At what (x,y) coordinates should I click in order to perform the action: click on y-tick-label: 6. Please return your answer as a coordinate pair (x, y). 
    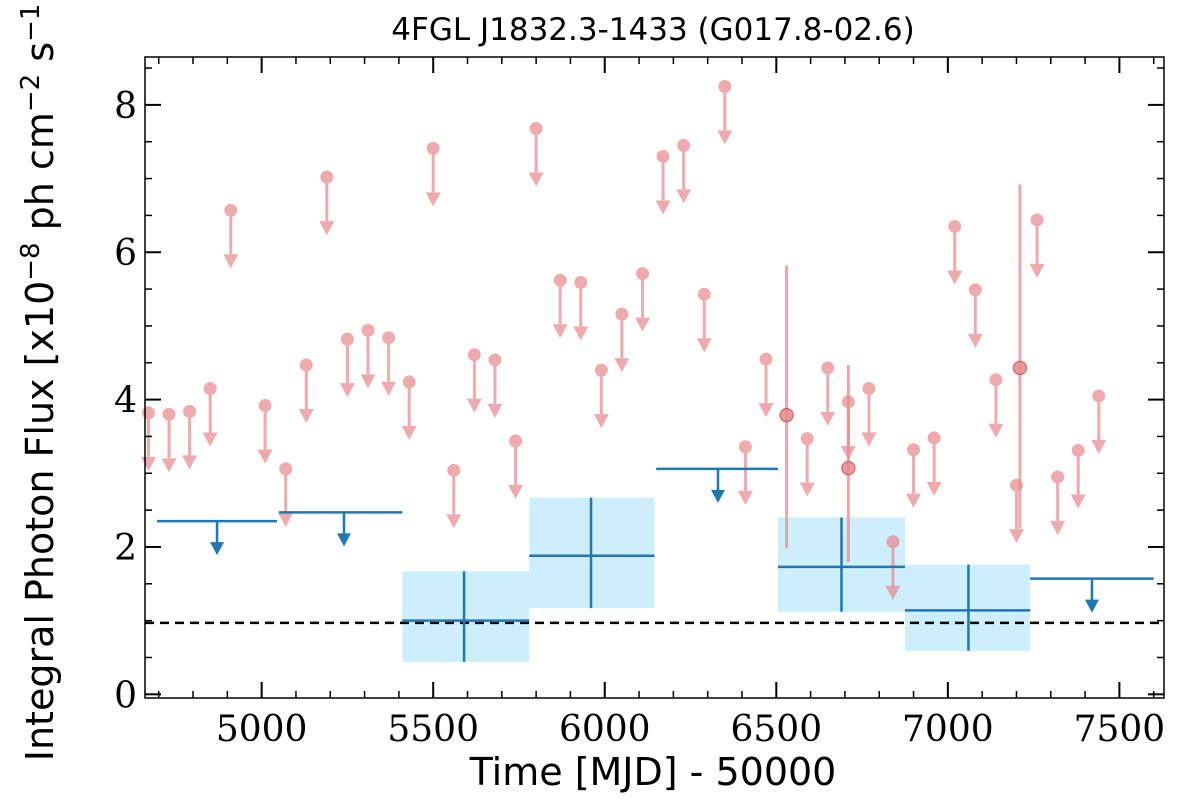
    Looking at the image, I should click on (125, 253).